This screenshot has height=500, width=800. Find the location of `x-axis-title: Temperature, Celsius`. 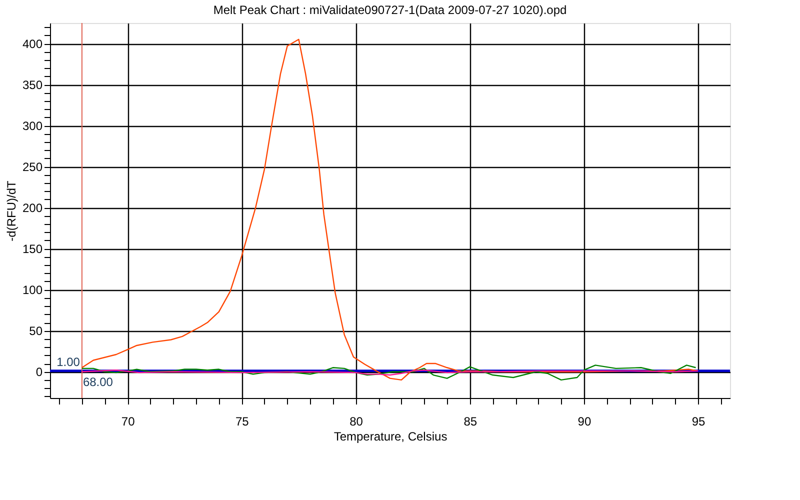

x-axis-title: Temperature, Celsius is located at coordinates (391, 437).